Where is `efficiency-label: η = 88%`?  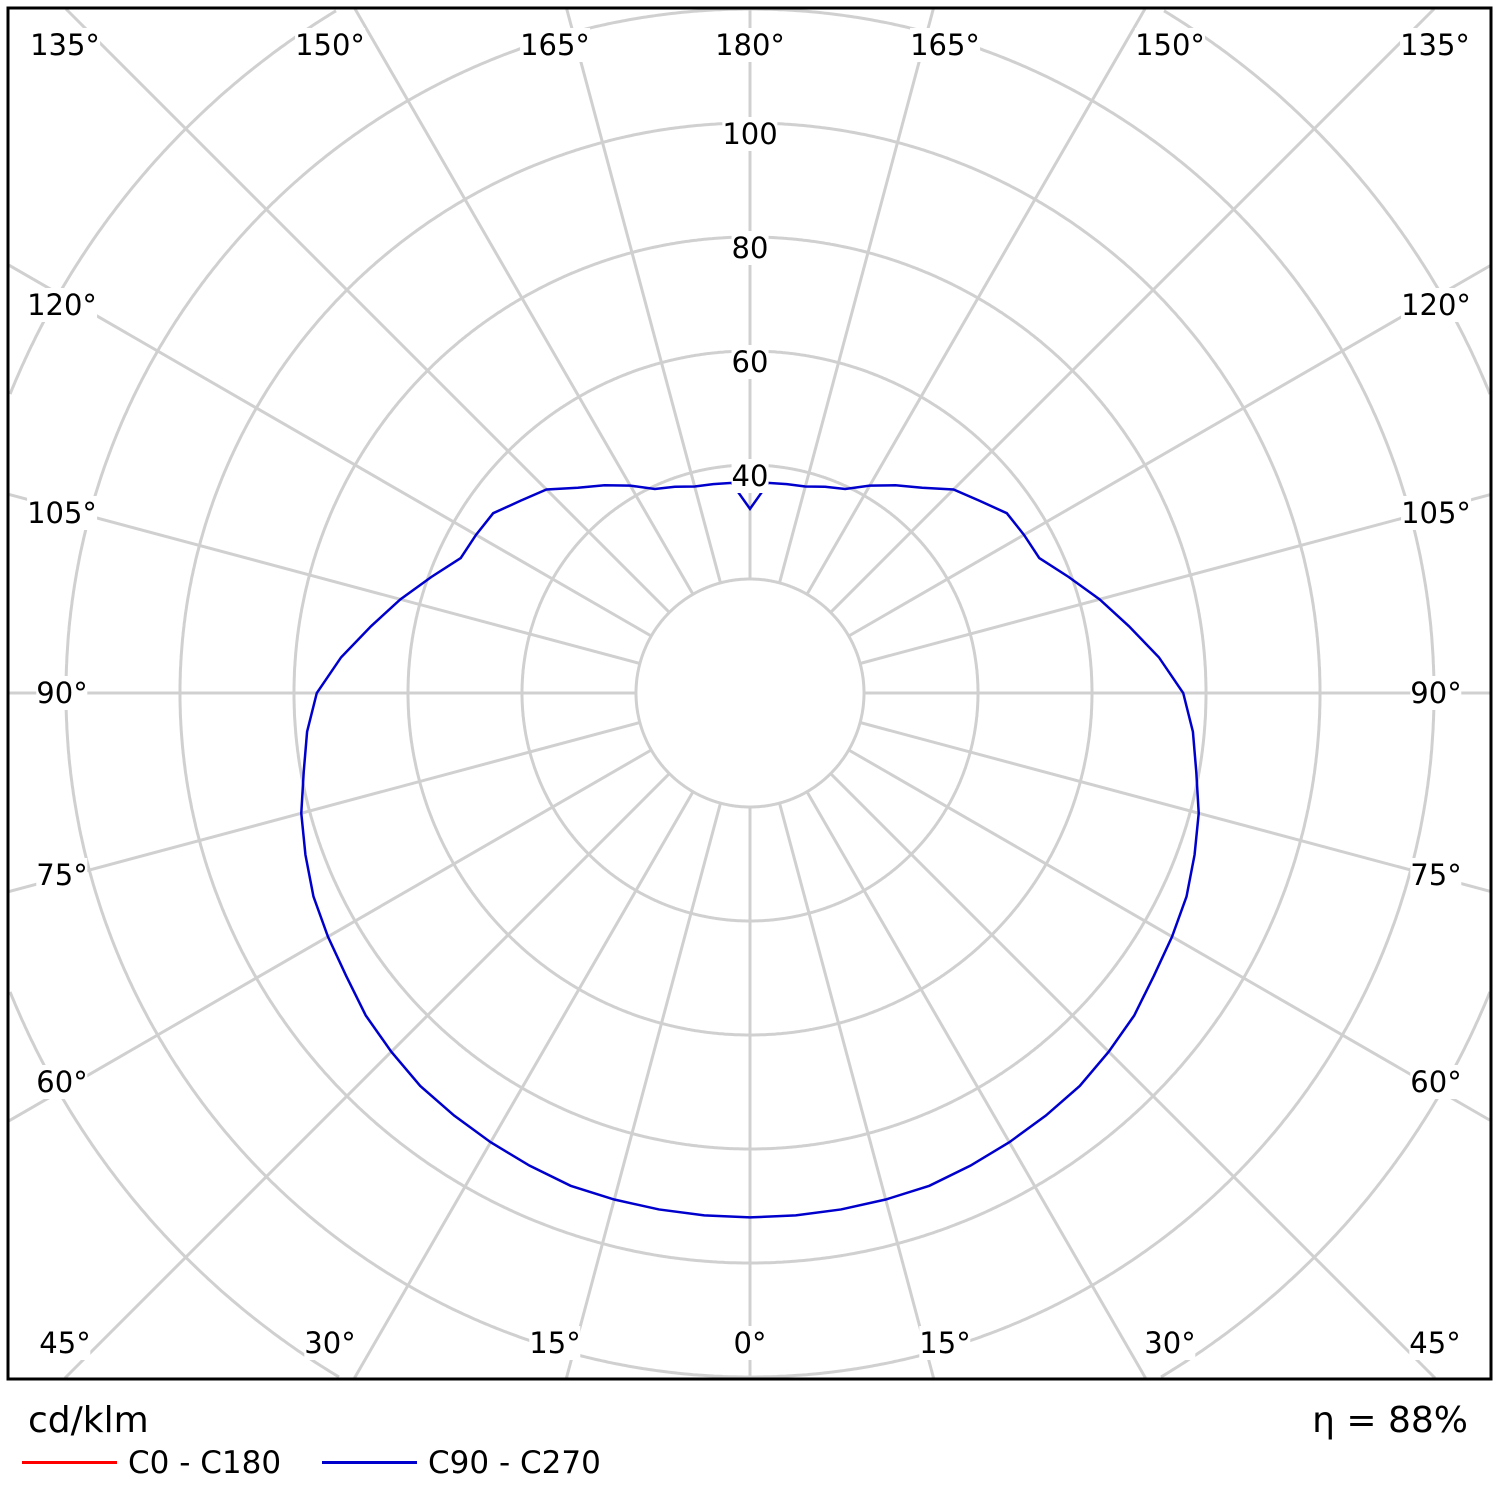 efficiency-label: η = 88% is located at coordinates (1390, 1420).